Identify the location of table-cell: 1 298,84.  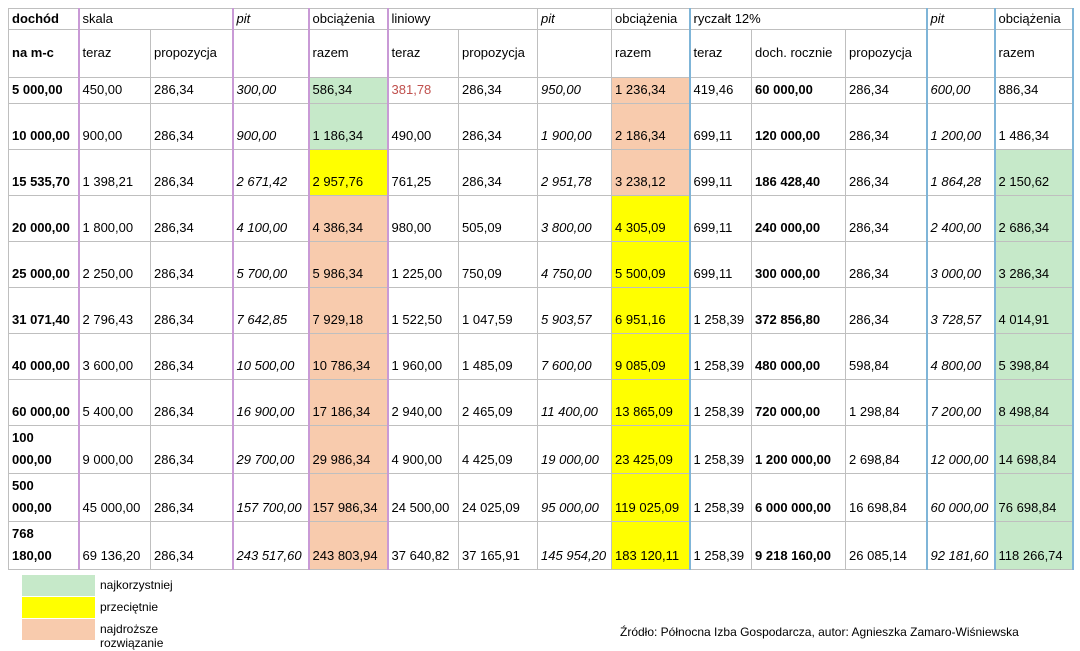
(886, 402).